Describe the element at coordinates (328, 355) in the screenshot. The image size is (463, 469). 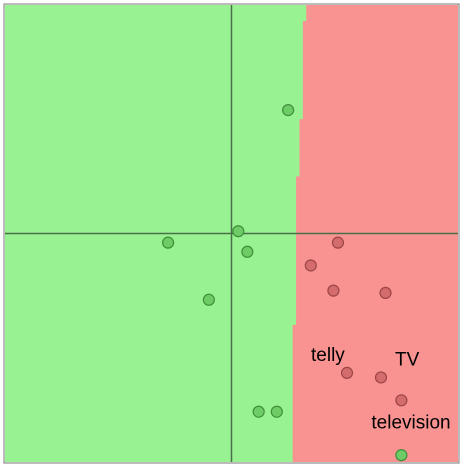
I see `point-label-telly: telly` at that location.